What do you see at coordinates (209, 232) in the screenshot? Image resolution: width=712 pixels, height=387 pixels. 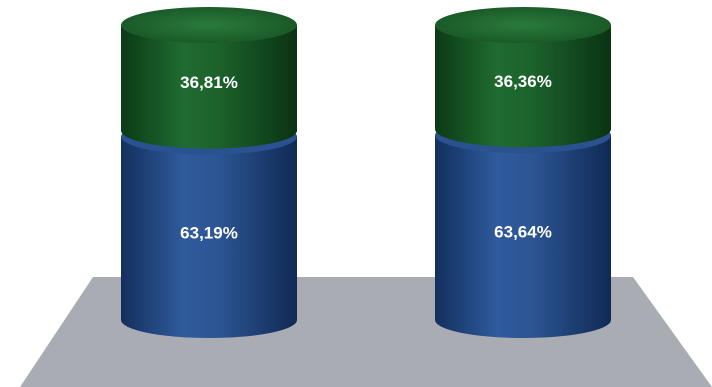 I see `data-label-series-1-bar-1: 63,19%` at bounding box center [209, 232].